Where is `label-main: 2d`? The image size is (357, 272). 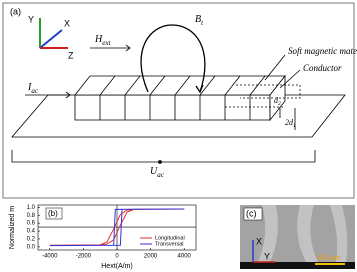 label-main: 2d is located at coordinates (289, 122).